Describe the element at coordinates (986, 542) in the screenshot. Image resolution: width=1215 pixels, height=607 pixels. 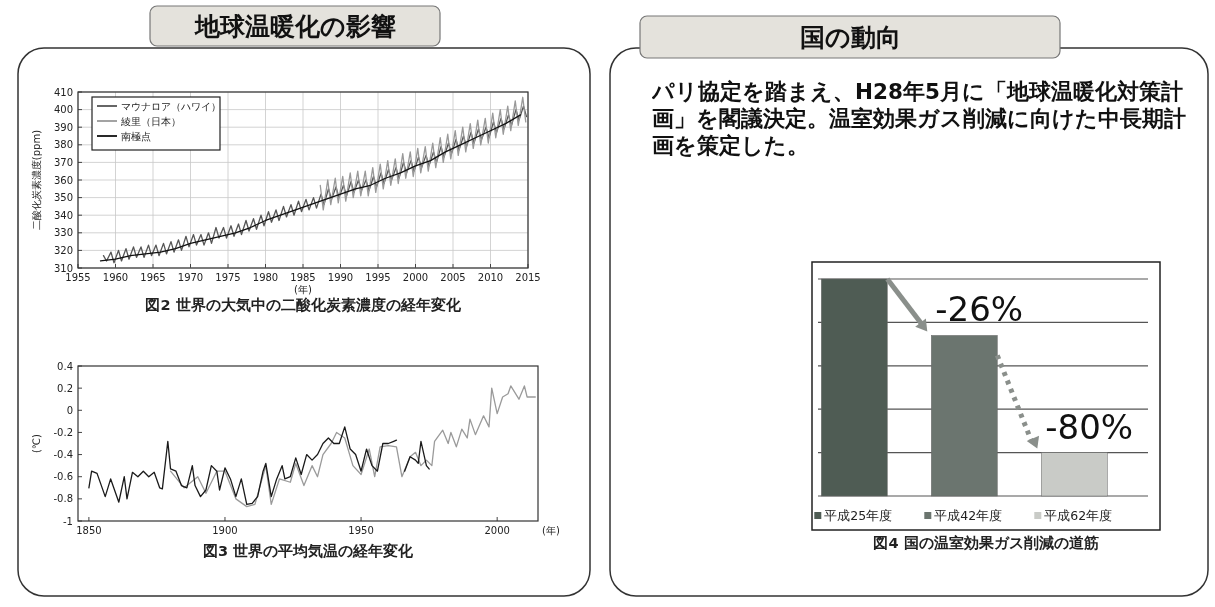
I see `caption: 図4 国の温室効果ガス削減の道筋` at that location.